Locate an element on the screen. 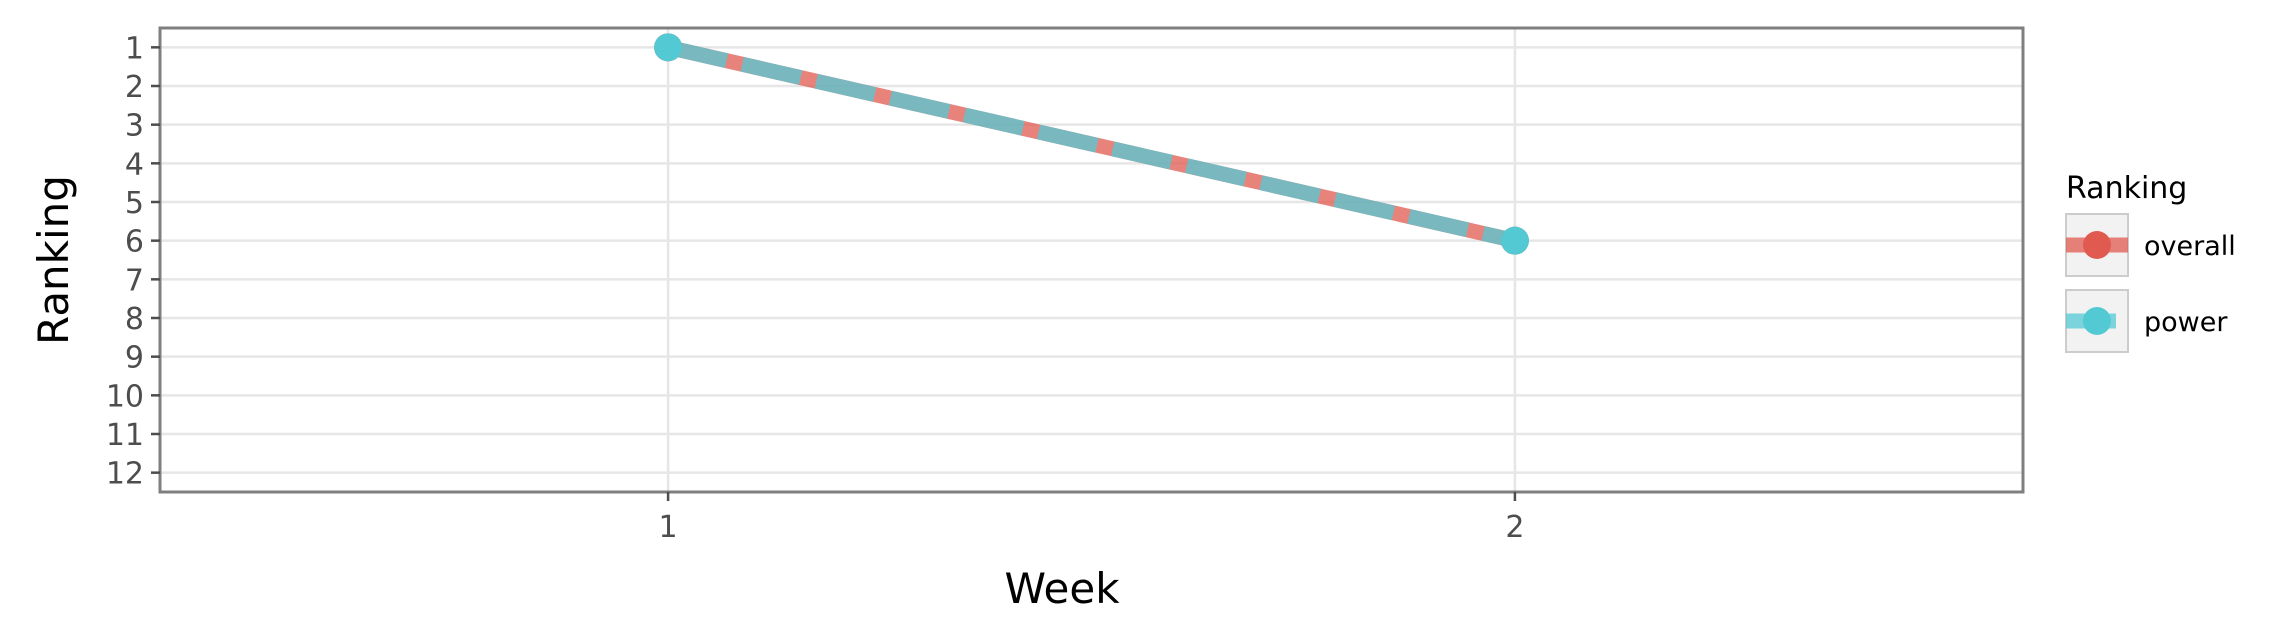 The height and width of the screenshot is (641, 2276). y-tick-label: 10 is located at coordinates (125, 396).